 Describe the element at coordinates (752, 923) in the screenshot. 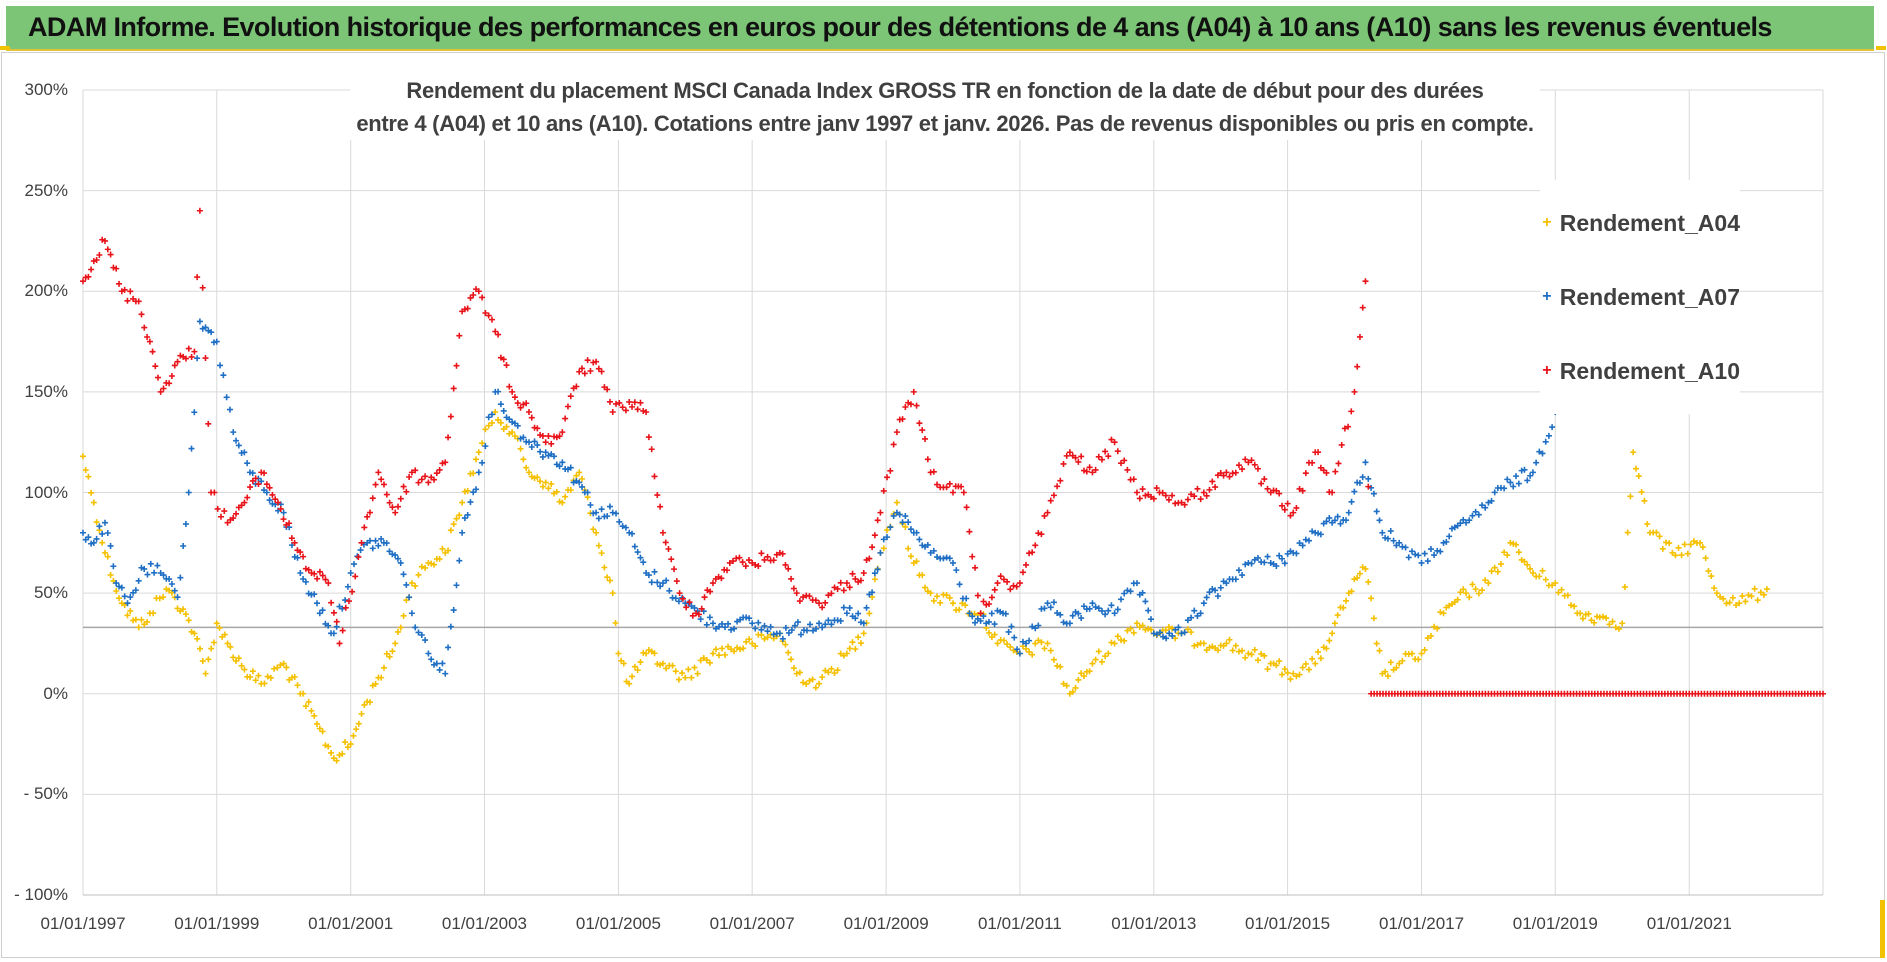

I see `x-tick-label: 01/01/2007` at that location.